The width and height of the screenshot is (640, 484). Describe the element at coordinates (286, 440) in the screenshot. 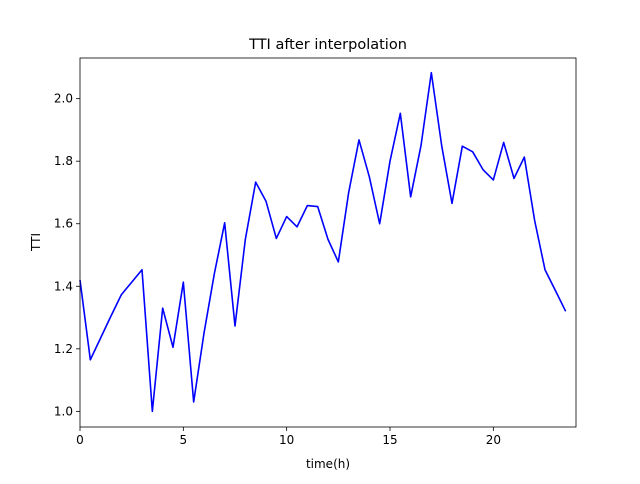

I see `x-tick-label: 10` at that location.